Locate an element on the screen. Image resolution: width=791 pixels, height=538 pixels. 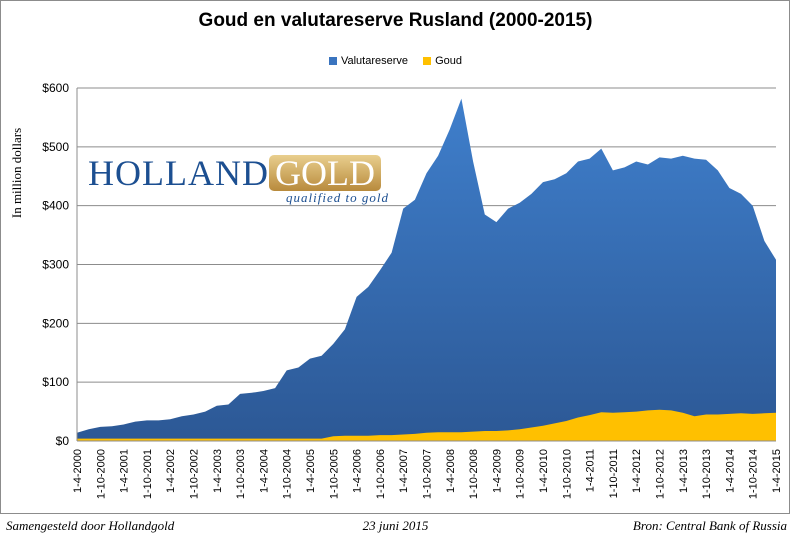
logo-tagline: qualified to gold is located at coordinates (337, 197).